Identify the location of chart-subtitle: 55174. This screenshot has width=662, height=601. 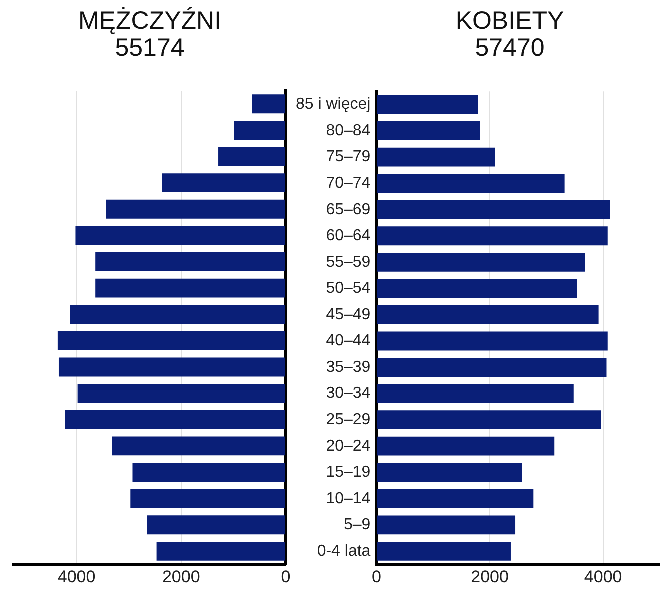
(150, 48).